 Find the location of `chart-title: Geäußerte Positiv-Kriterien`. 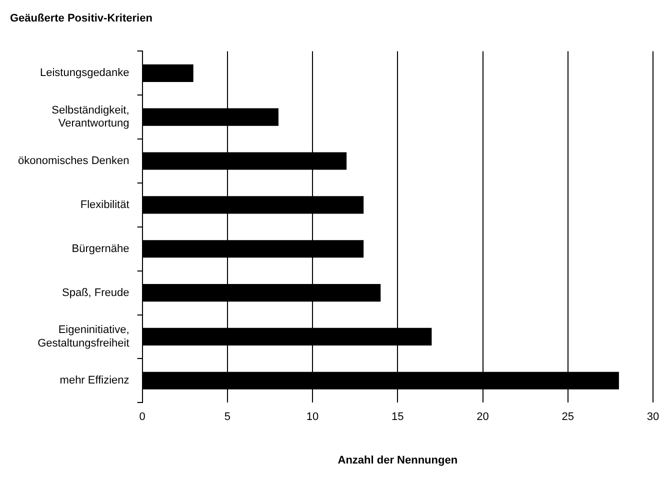

chart-title: Geäußerte Positiv-Kriterien is located at coordinates (81, 18).